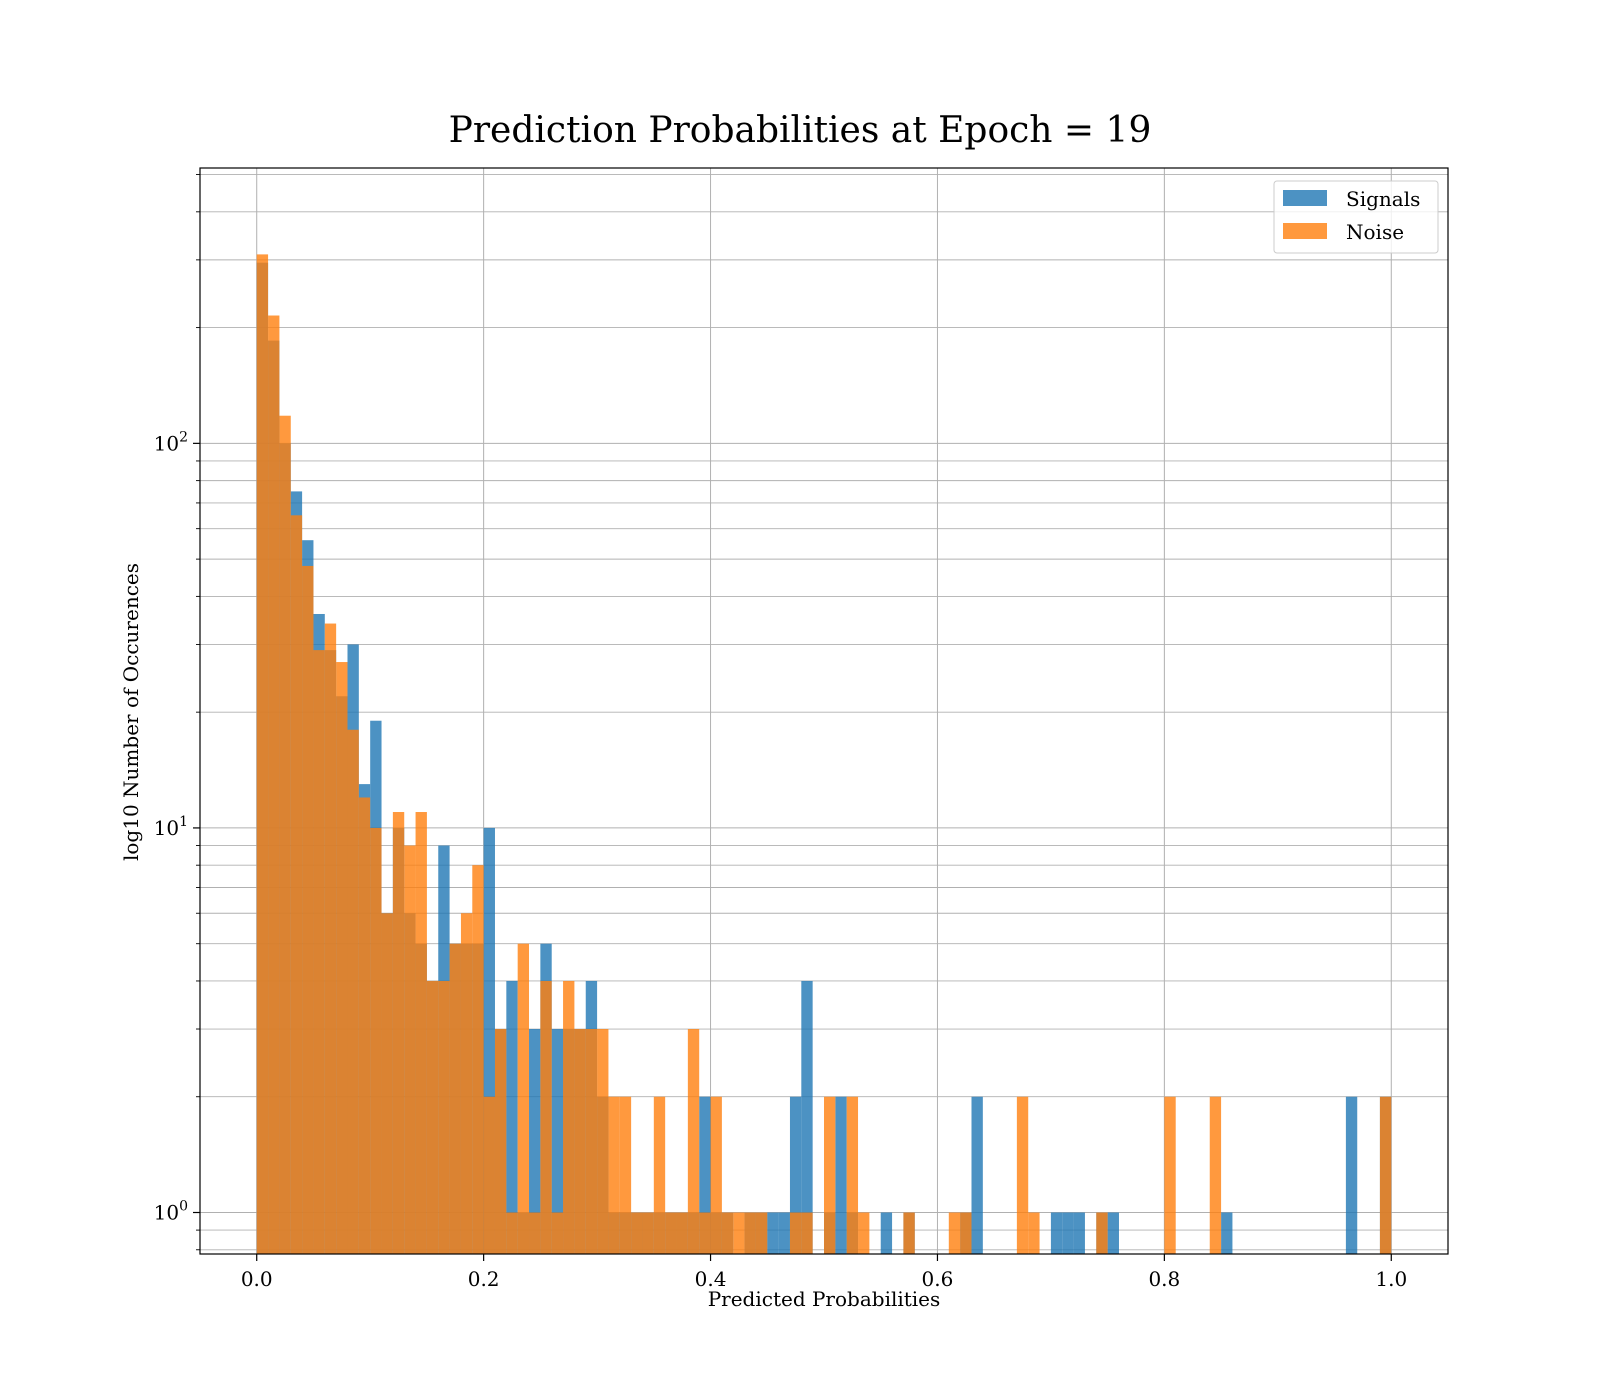  What do you see at coordinates (1383, 199) in the screenshot?
I see `legend-label-signals: Signals` at bounding box center [1383, 199].